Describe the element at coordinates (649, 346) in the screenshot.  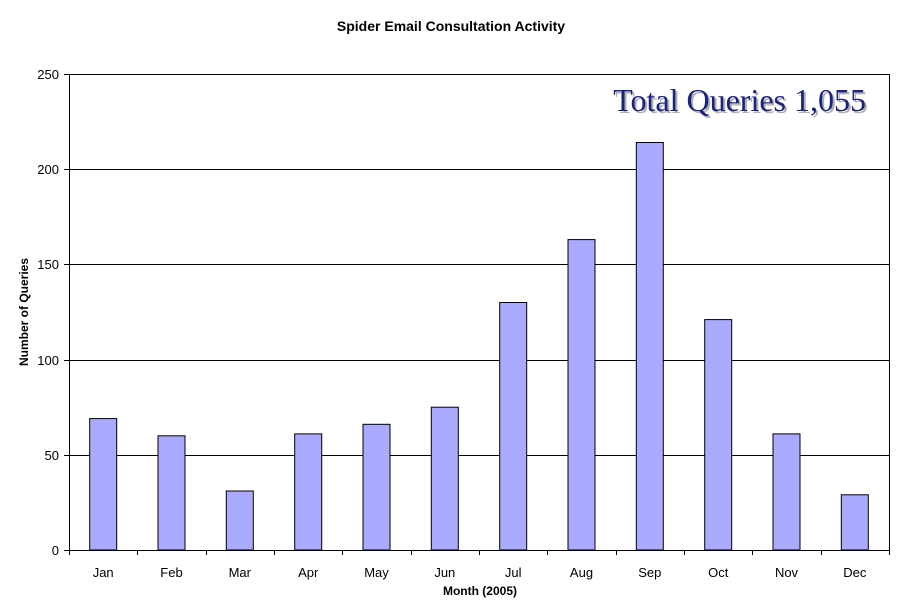
I see `bar-sep` at that location.